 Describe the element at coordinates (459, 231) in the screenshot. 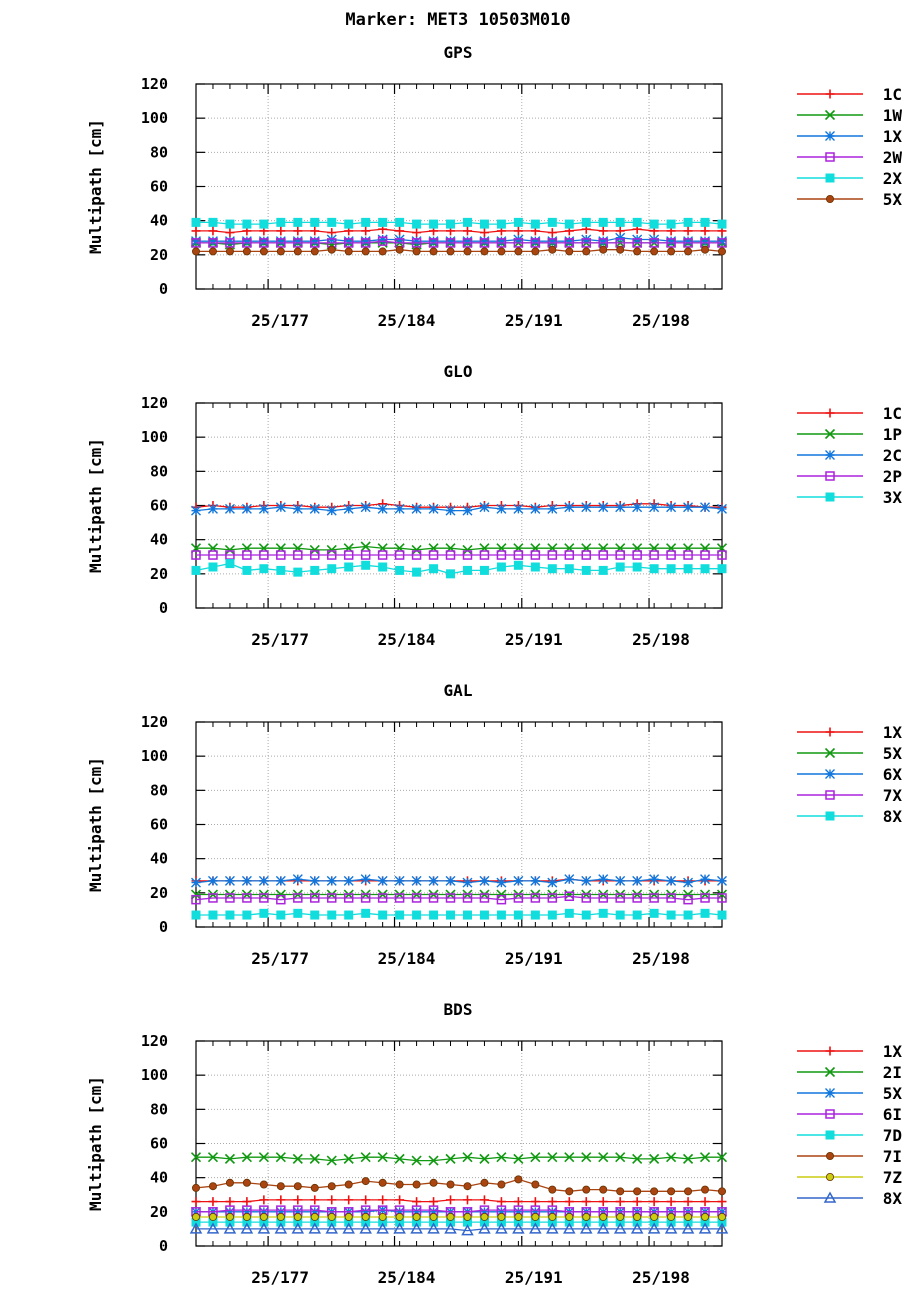

I see `series-1c` at that location.